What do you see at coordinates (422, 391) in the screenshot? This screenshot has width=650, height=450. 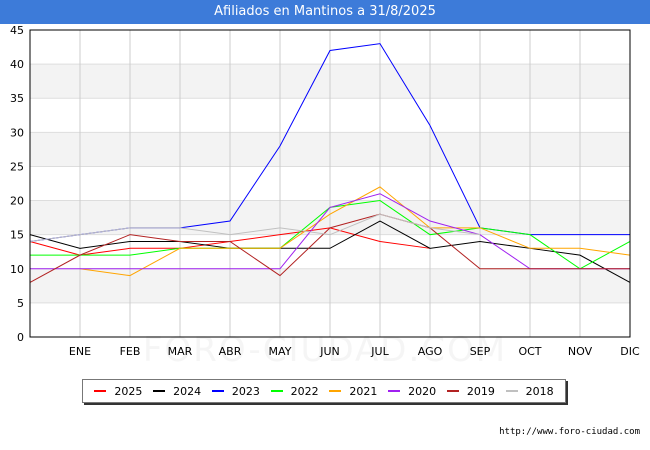 I see `legend-label: 2020` at bounding box center [422, 391].